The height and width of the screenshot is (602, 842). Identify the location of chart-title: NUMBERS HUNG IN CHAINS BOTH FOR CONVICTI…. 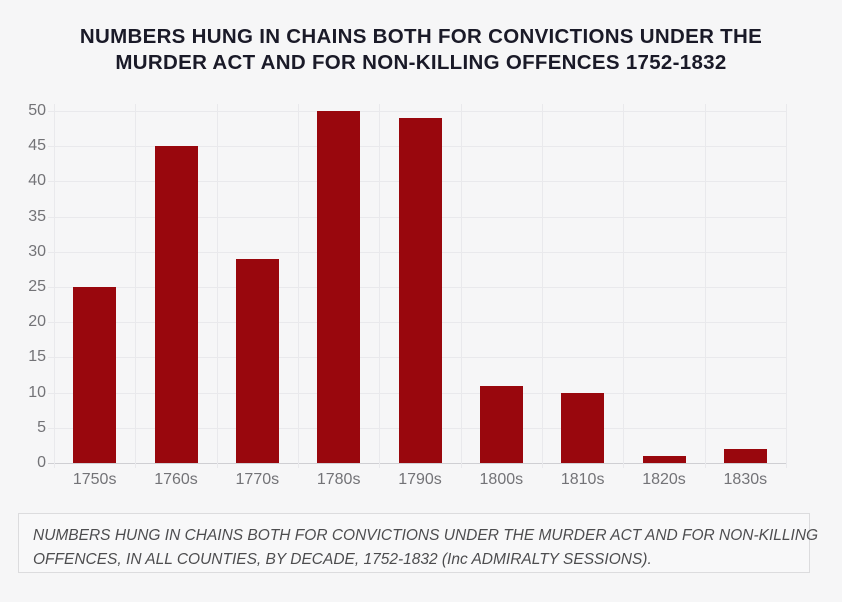
(421, 50).